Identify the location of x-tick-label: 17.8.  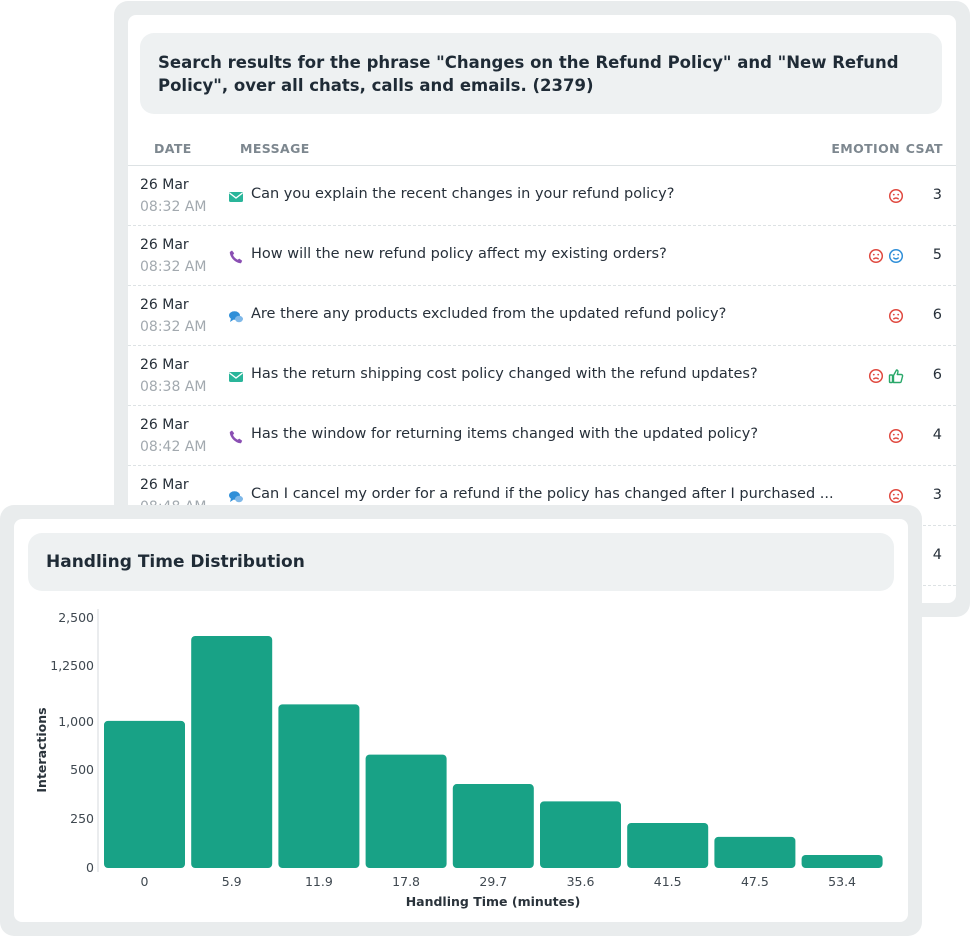
(406, 881).